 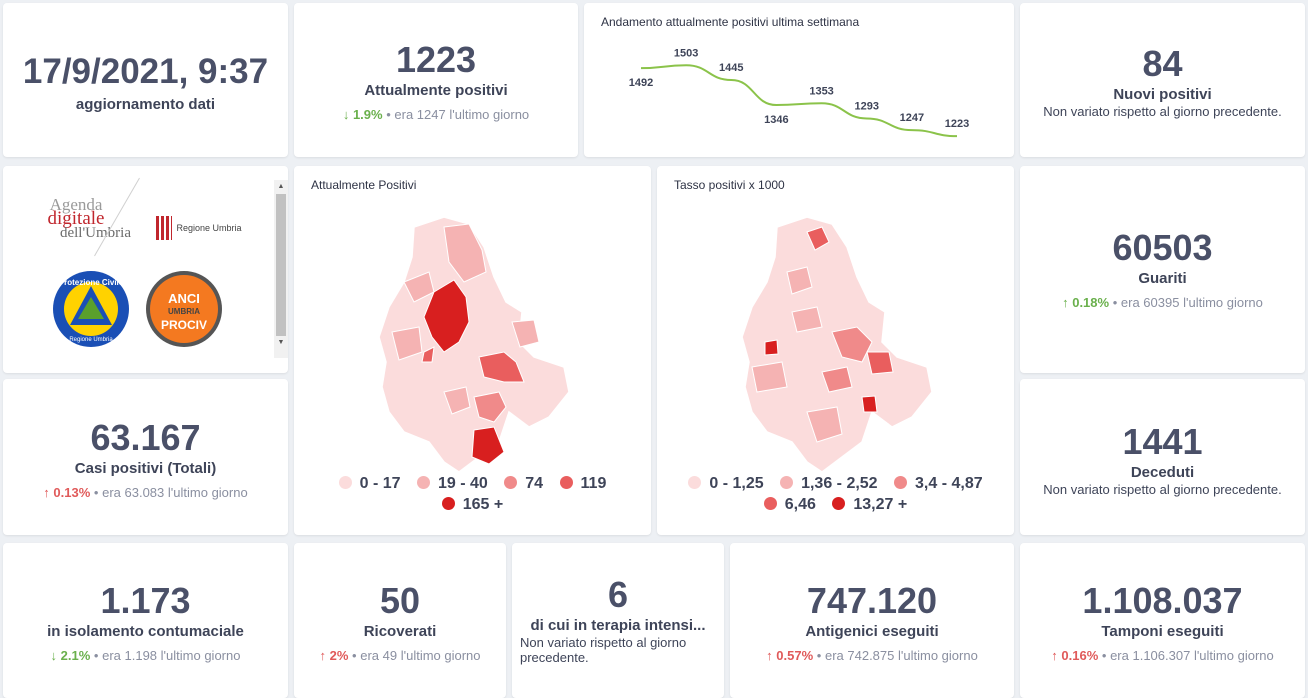 I want to click on tamponi-prev: era 1.106.307, so click(x=1150, y=655).